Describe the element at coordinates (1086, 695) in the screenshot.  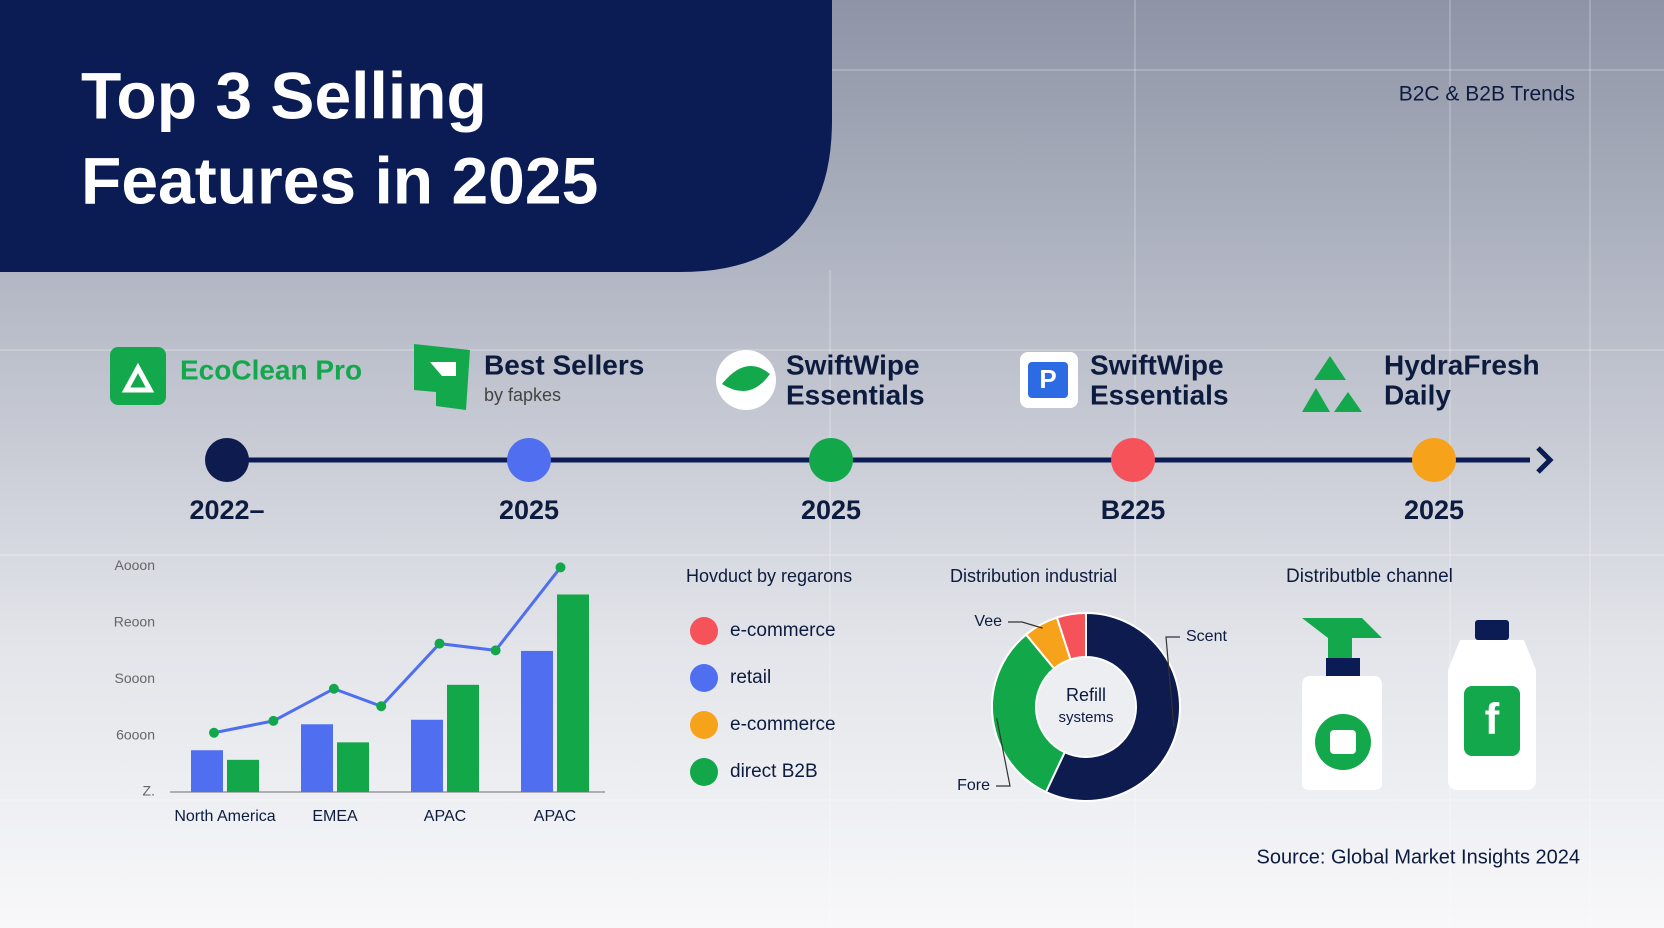
I see `center-label: Refill` at that location.